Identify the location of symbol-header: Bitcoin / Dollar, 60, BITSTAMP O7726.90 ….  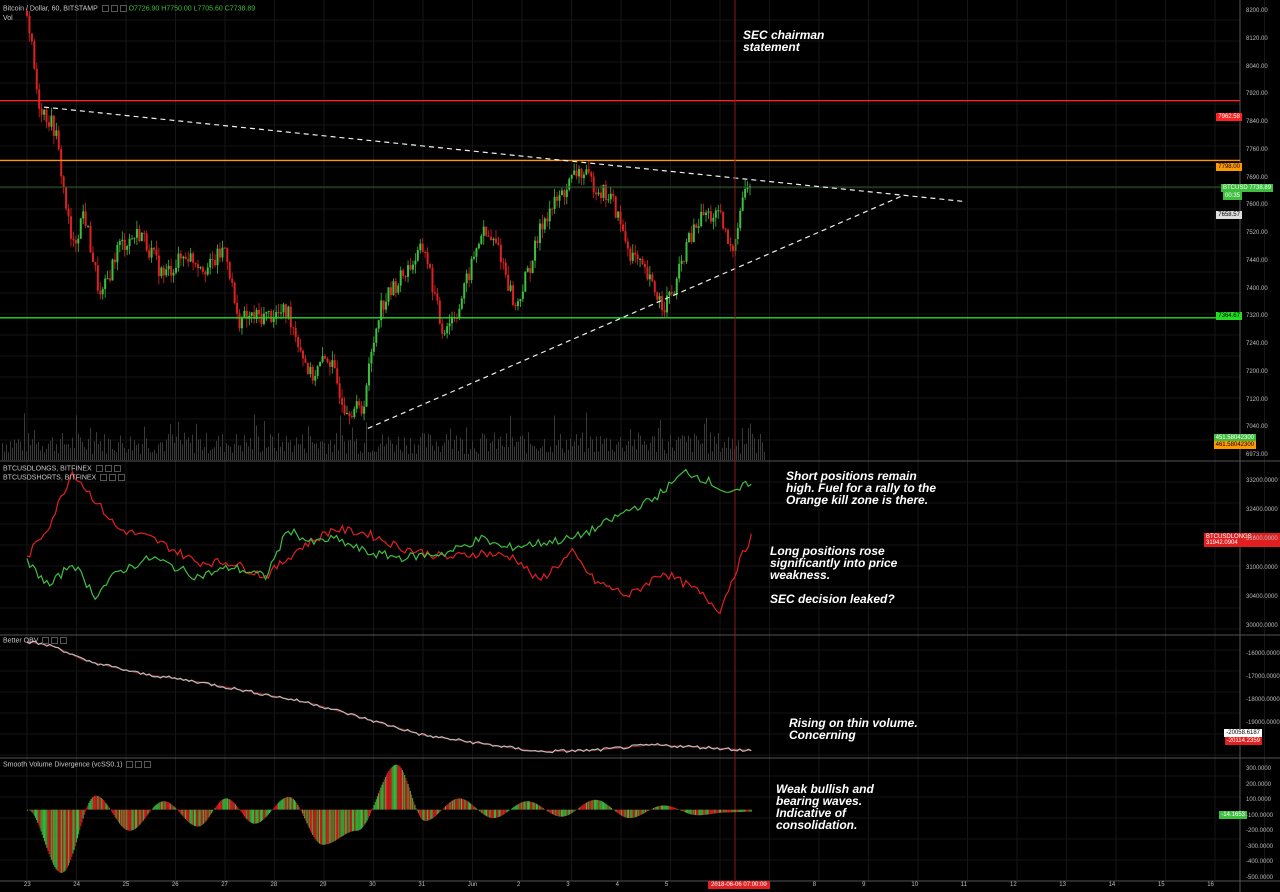
(129, 8).